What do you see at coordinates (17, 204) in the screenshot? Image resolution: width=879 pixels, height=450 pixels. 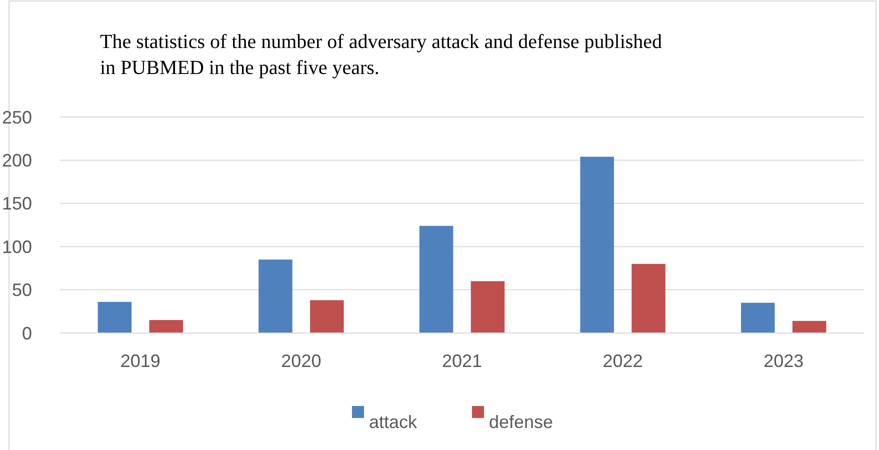 I see `y-tick-label: 150` at bounding box center [17, 204].